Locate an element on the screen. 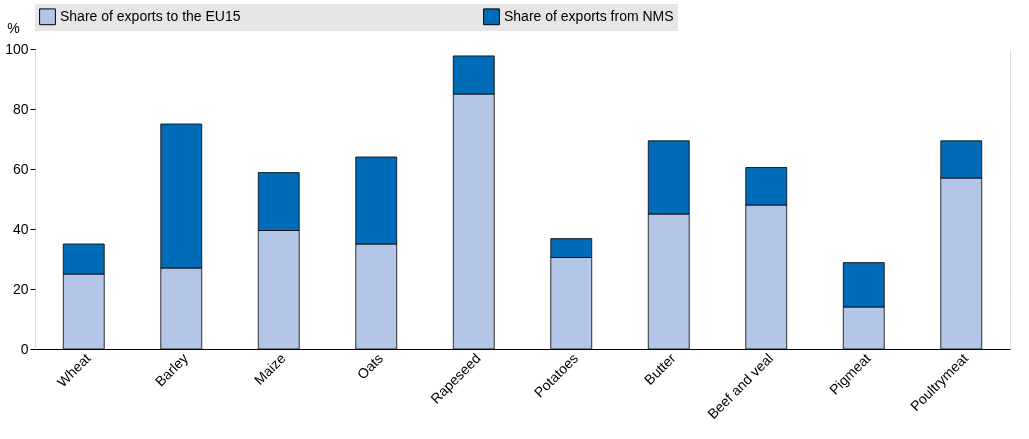 This screenshot has height=439, width=1029. x-tick-label: Oats is located at coordinates (370, 366).